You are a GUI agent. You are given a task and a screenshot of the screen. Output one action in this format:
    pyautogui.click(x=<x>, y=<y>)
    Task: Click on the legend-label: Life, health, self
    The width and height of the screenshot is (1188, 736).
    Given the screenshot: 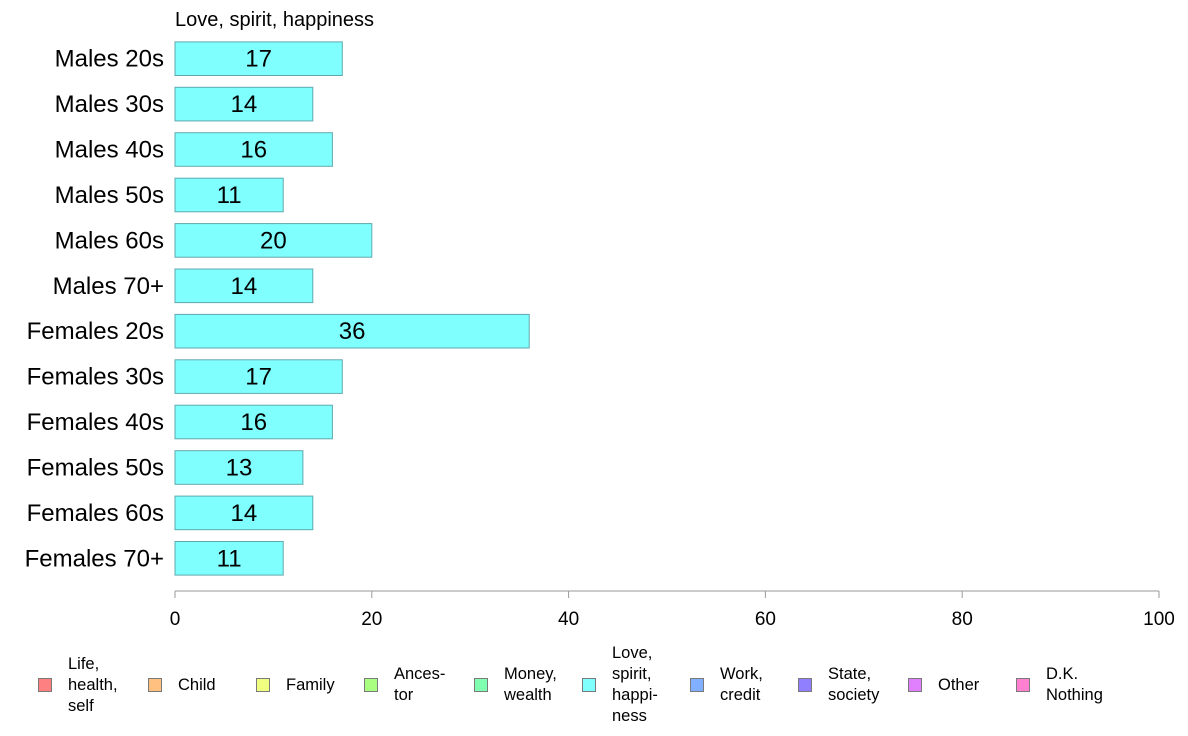 What is the action you would take?
    pyautogui.click(x=93, y=684)
    